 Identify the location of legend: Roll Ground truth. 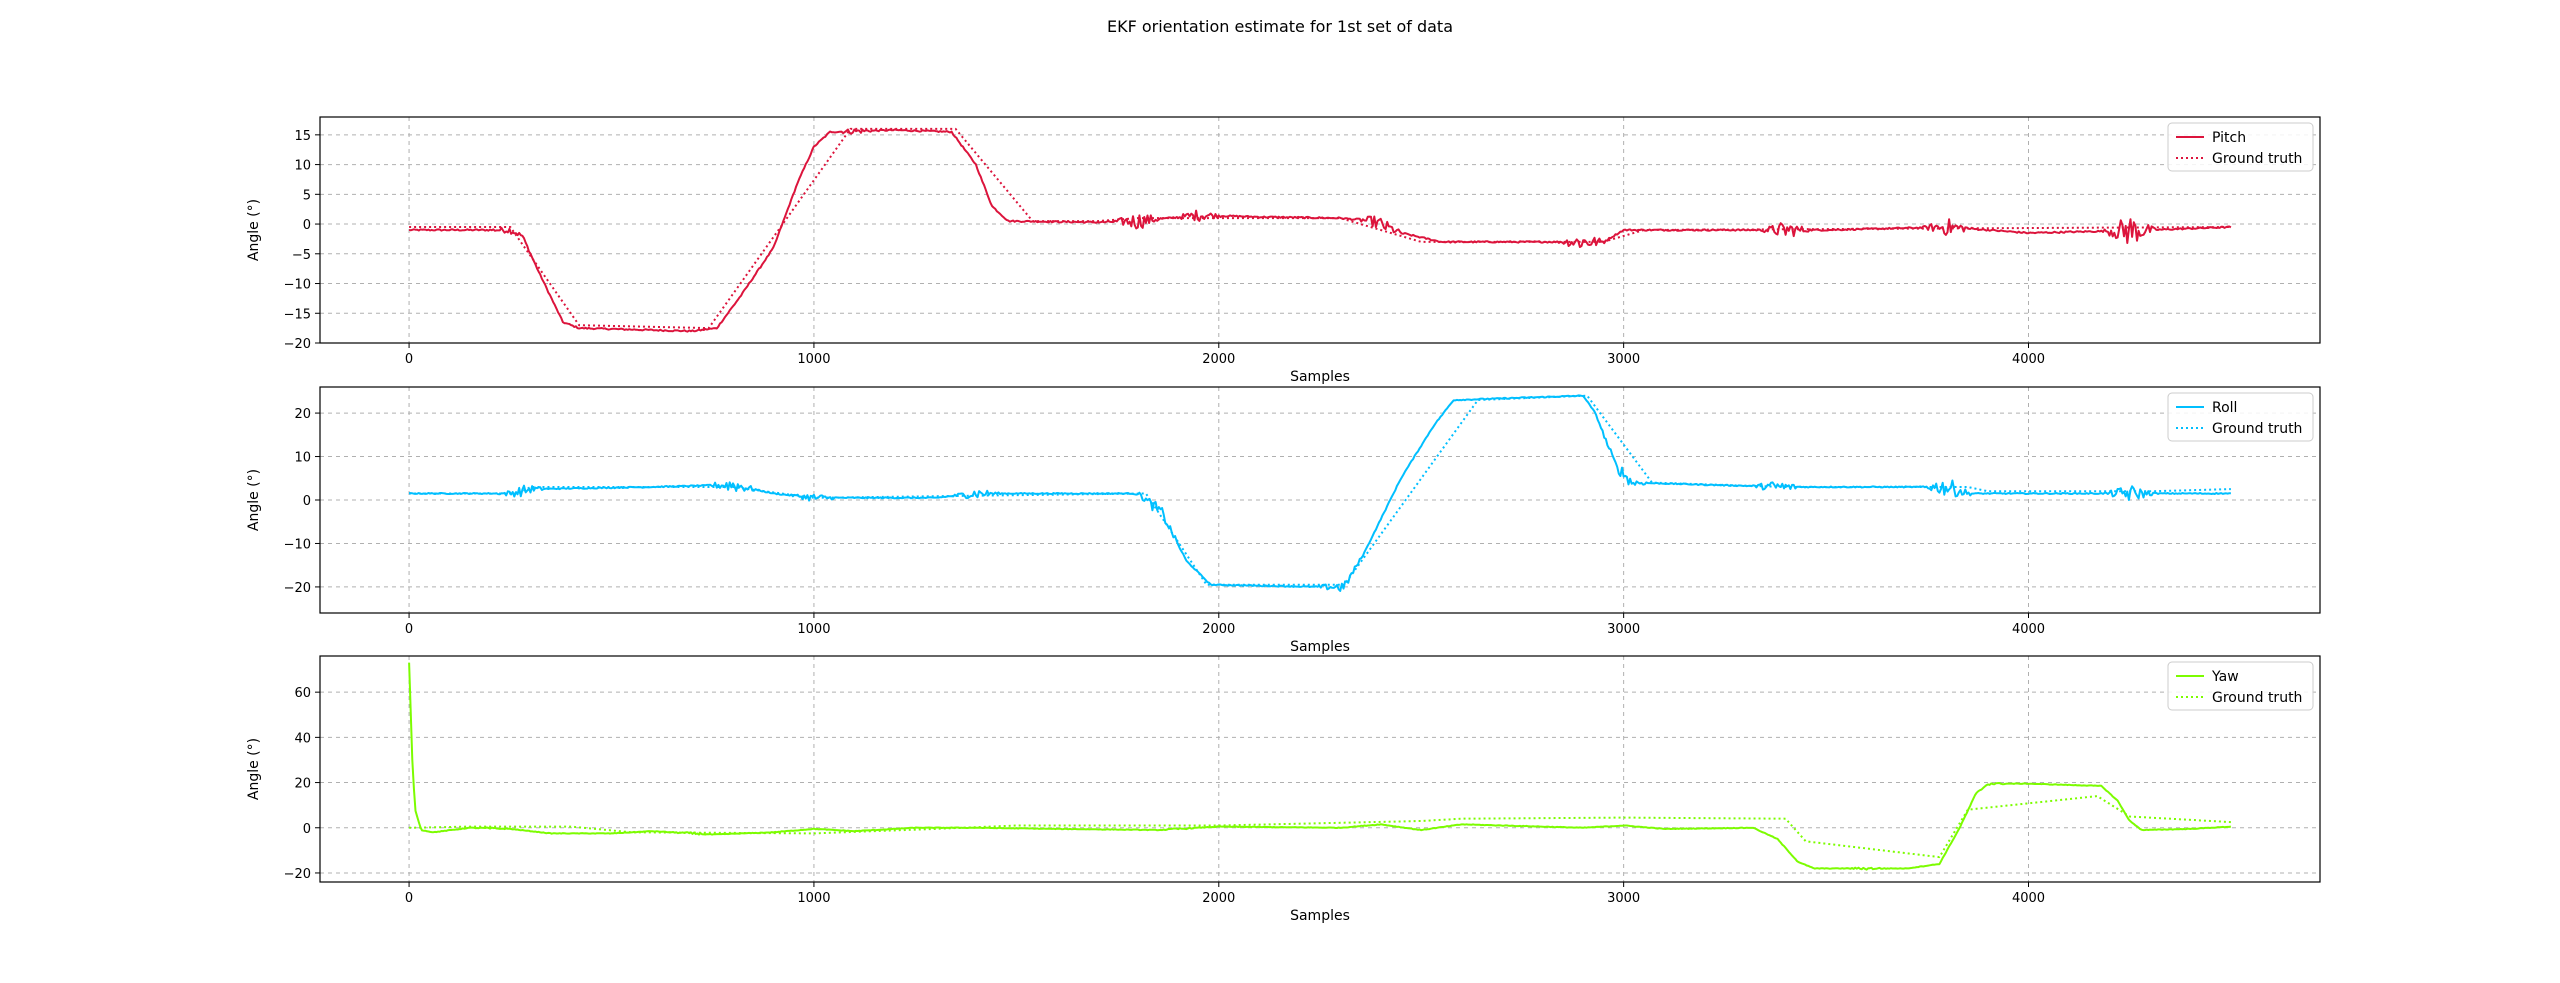
(2240, 417).